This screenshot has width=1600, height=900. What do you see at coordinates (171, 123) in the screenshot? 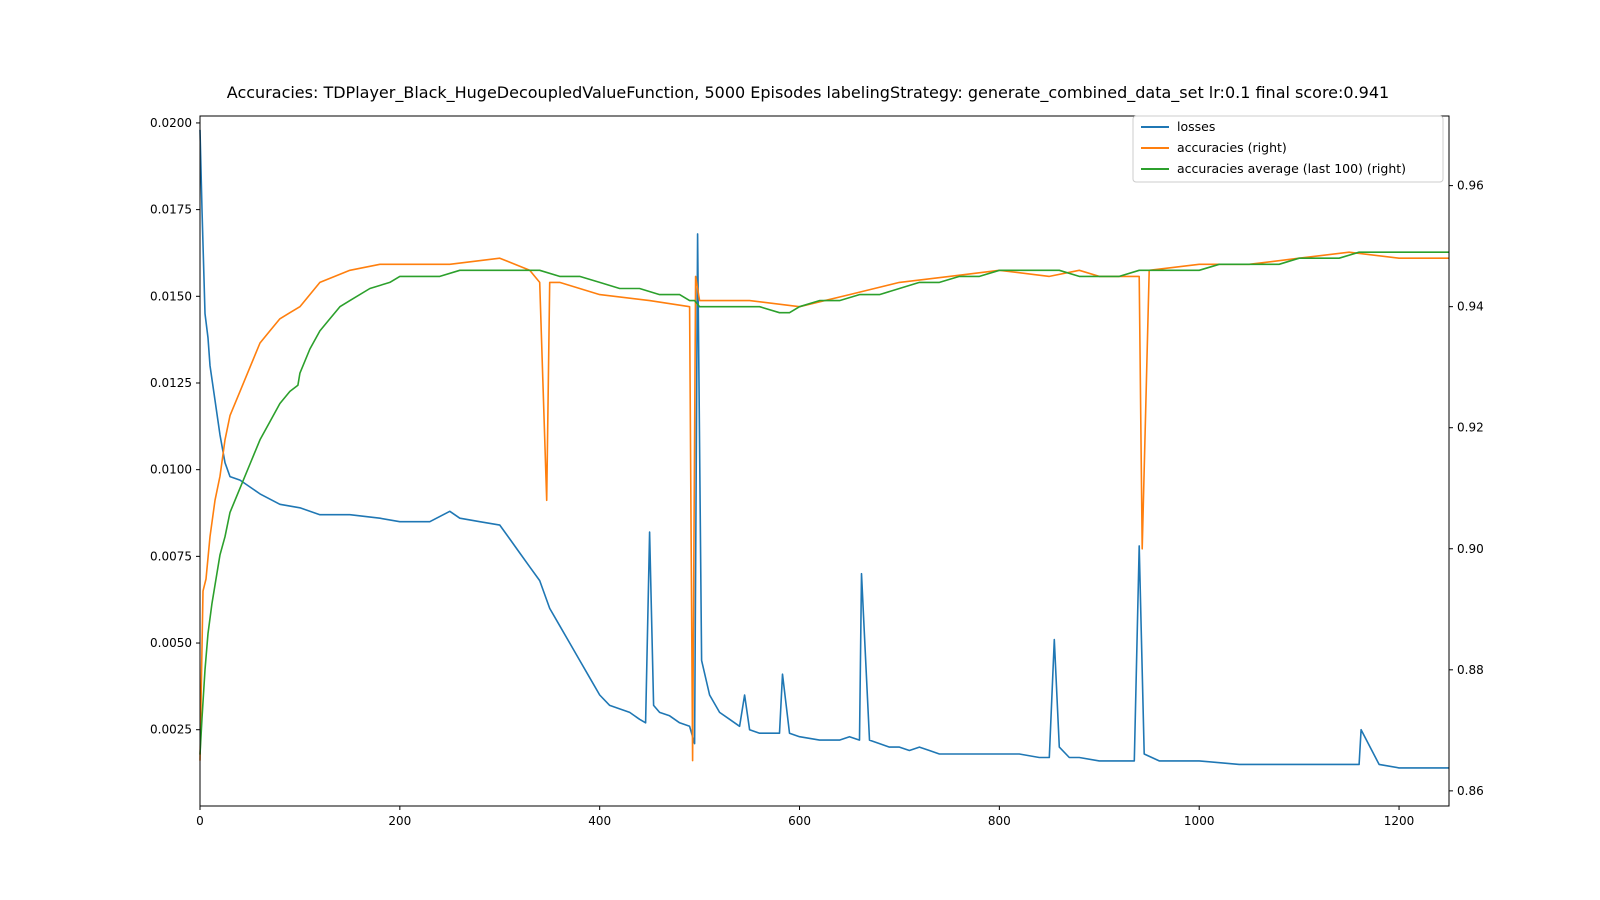
I see `y-tick-label-left: 0.0200` at bounding box center [171, 123].